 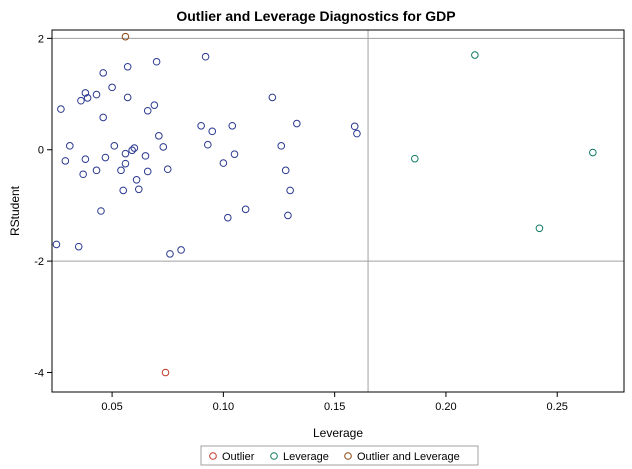 What do you see at coordinates (165, 372) in the screenshot?
I see `point-outlier` at bounding box center [165, 372].